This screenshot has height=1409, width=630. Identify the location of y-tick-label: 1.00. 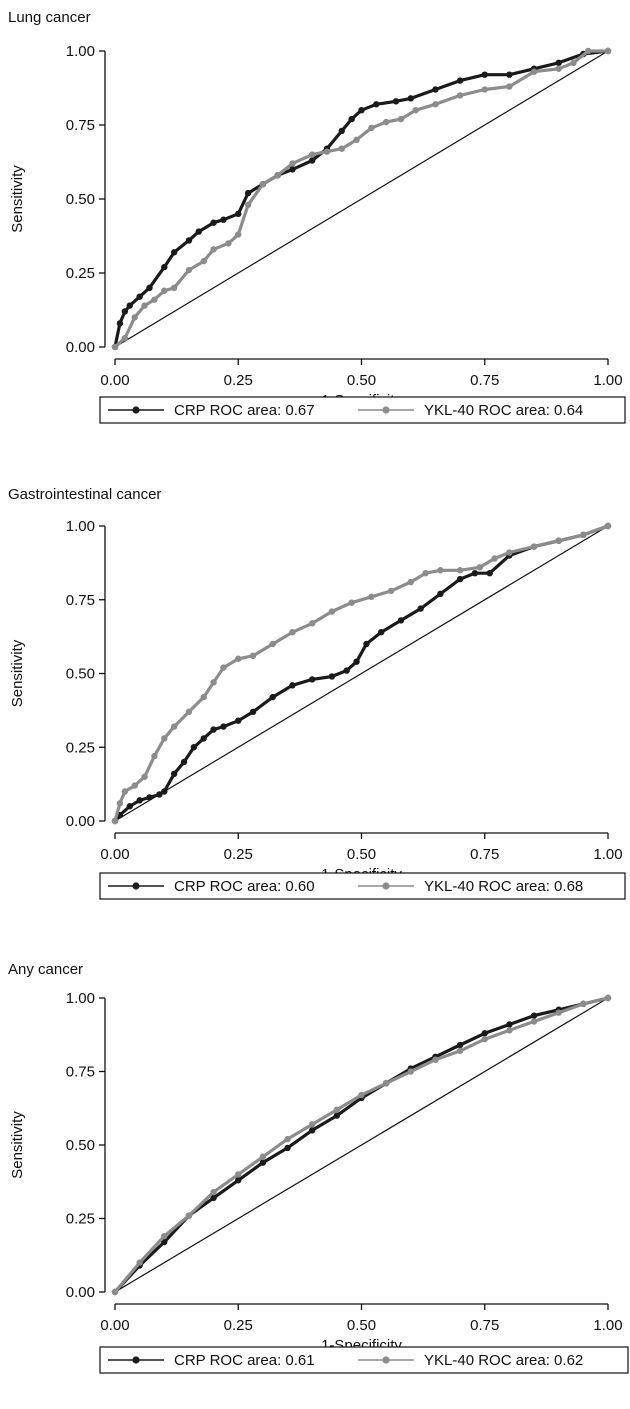
(80, 51).